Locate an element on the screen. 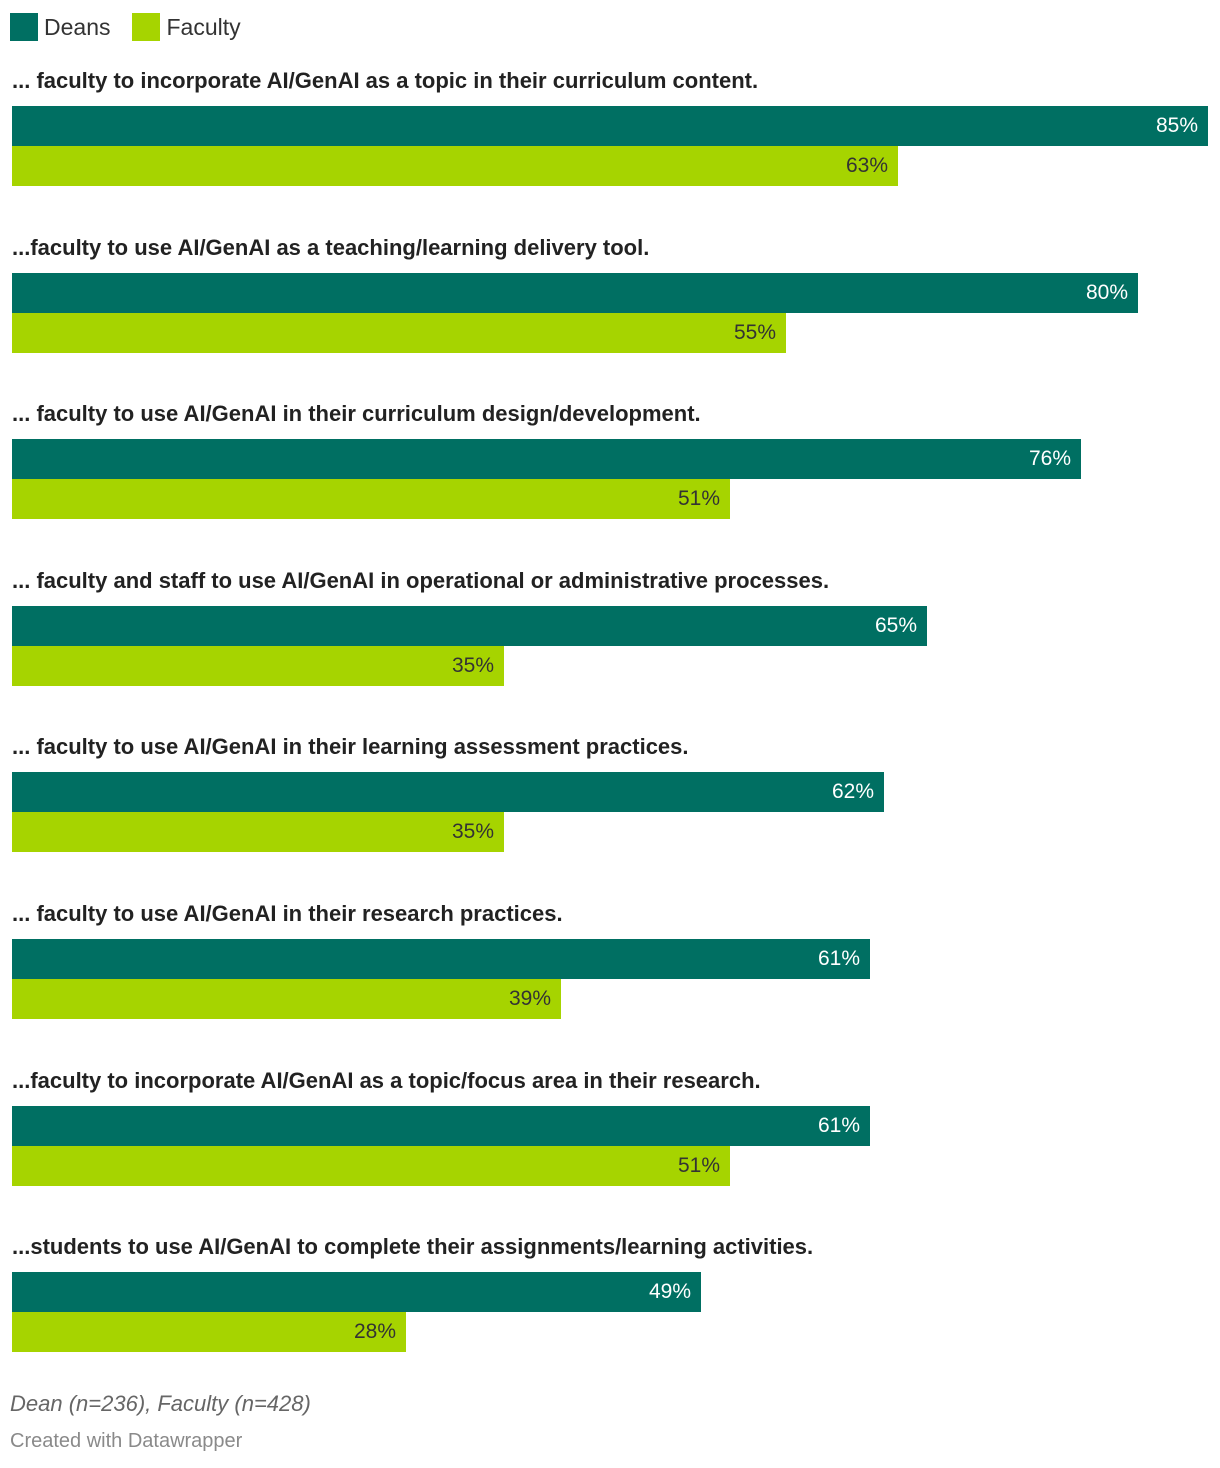 The image size is (1220, 1468). data-label: 63% is located at coordinates (866, 165).